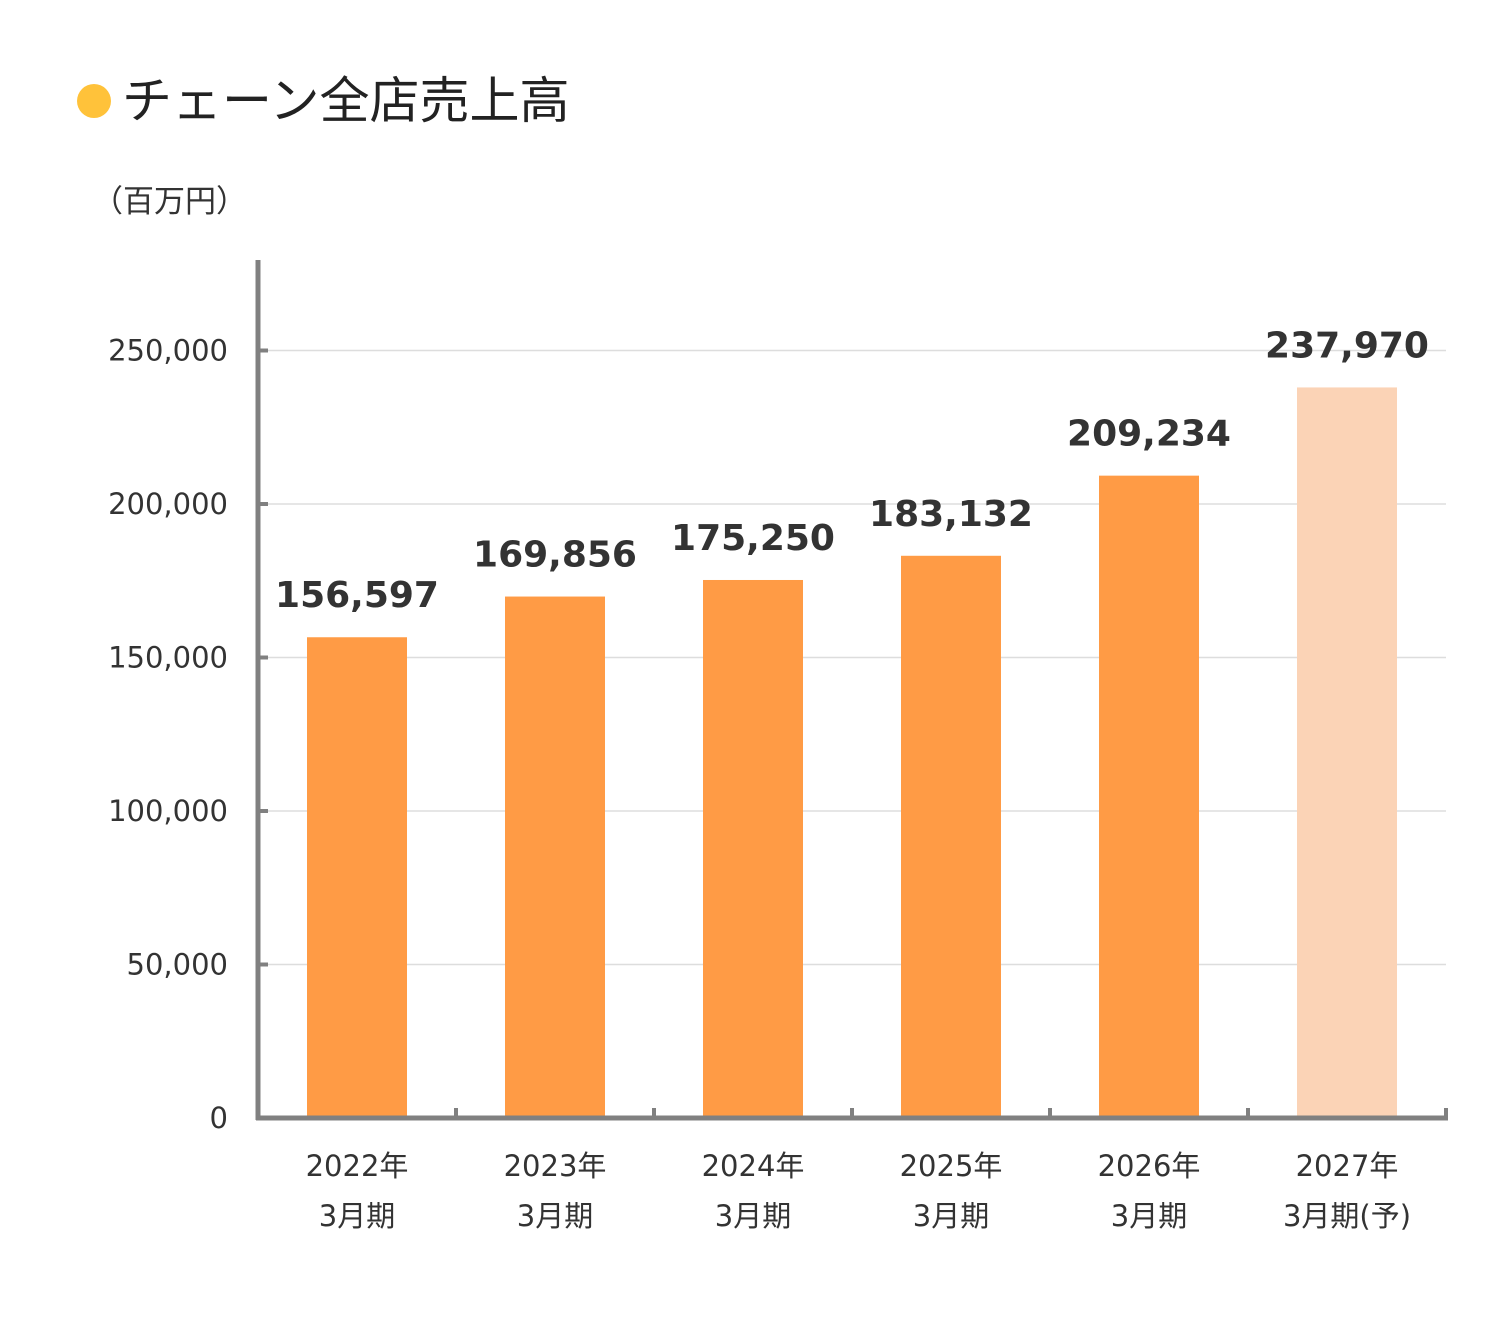  Describe the element at coordinates (1347, 1216) in the screenshot. I see `category-label-period: 3月期(予)` at that location.